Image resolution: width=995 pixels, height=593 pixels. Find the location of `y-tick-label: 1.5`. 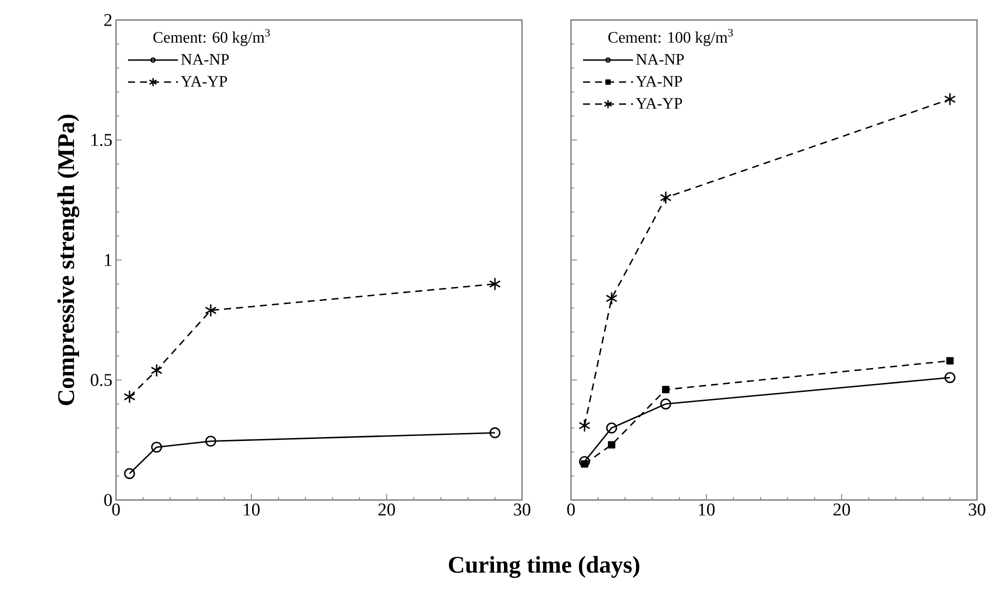

y-tick-label: 1.5 is located at coordinates (102, 140).